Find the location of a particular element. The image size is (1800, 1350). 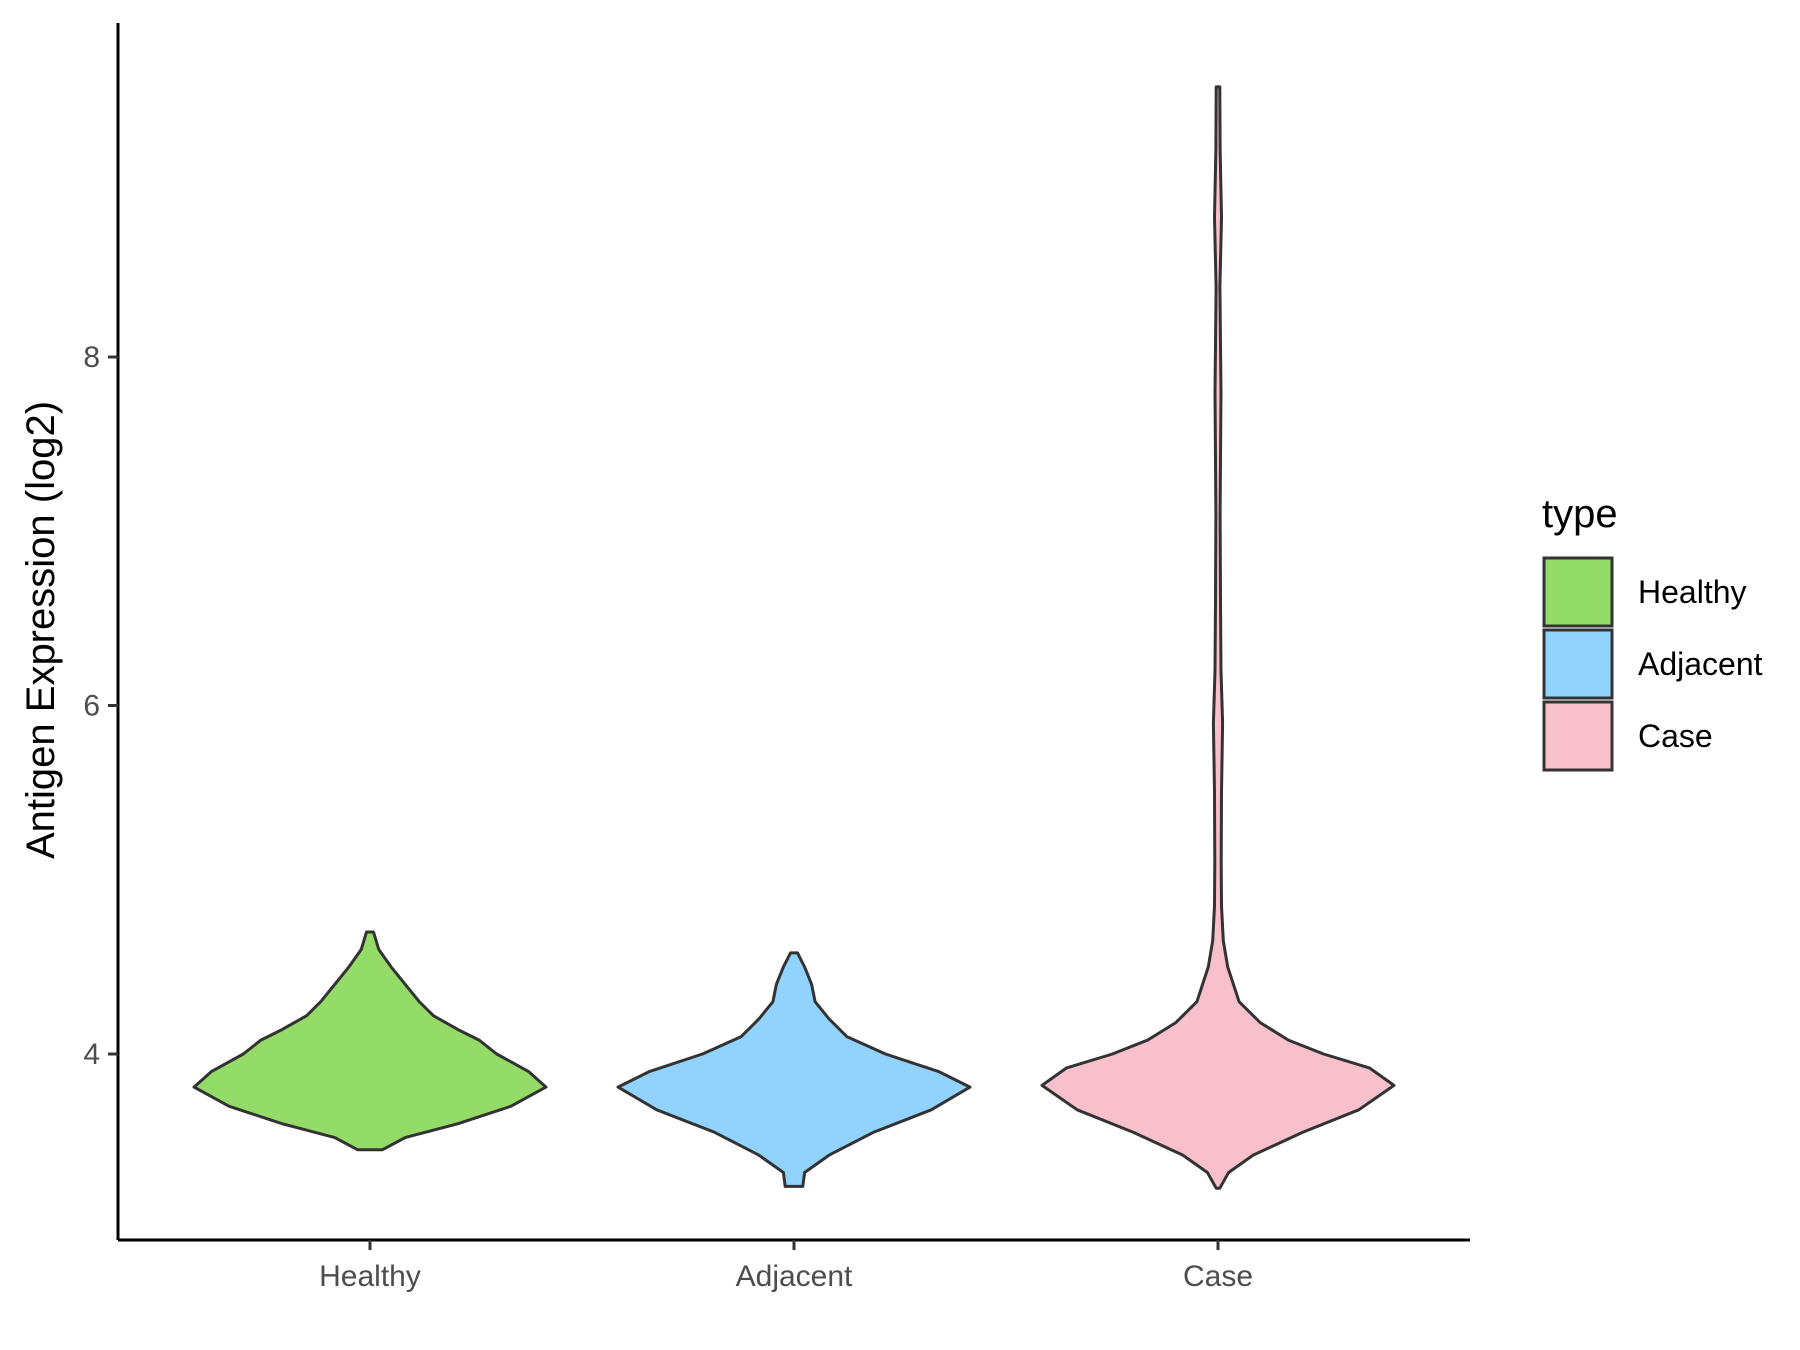

legend-label-healthy: Healthy is located at coordinates (1692, 592).